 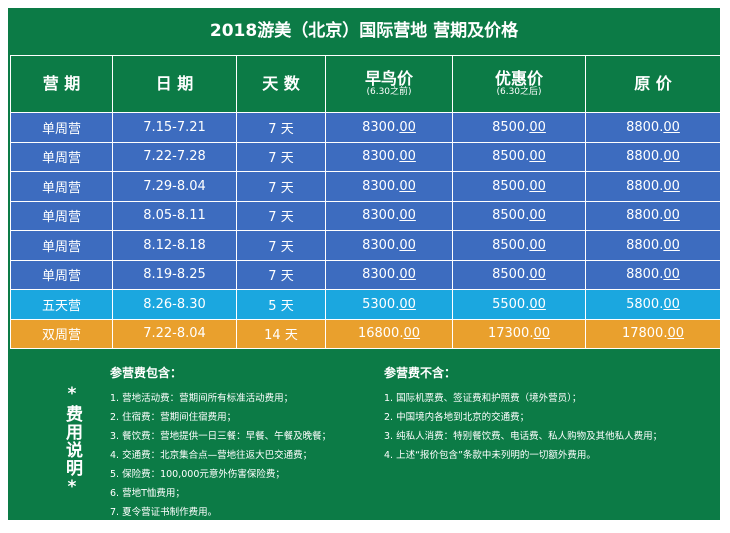 I want to click on notes-item: 1. 营地活动费：营期间所有标准活动费用；, so click(x=202, y=398).